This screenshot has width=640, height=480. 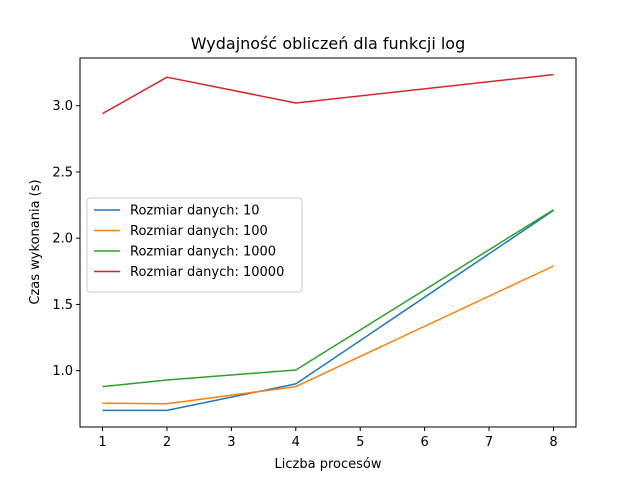 I want to click on x-tick-label: 1, so click(x=102, y=442).